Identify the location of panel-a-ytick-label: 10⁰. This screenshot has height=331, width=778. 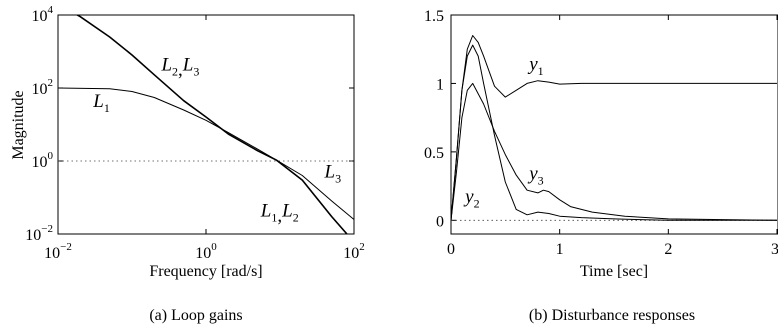
(43, 160).